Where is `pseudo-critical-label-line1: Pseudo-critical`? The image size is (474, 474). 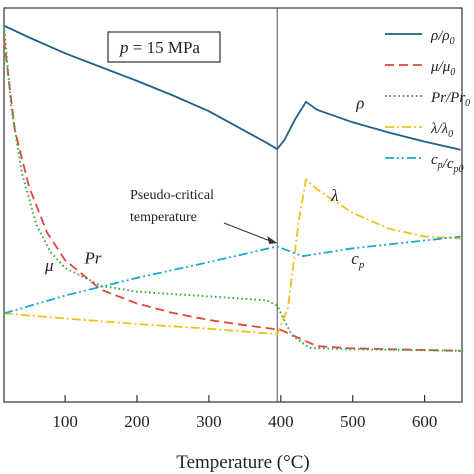 pseudo-critical-label-line1: Pseudo-critical is located at coordinates (172, 195).